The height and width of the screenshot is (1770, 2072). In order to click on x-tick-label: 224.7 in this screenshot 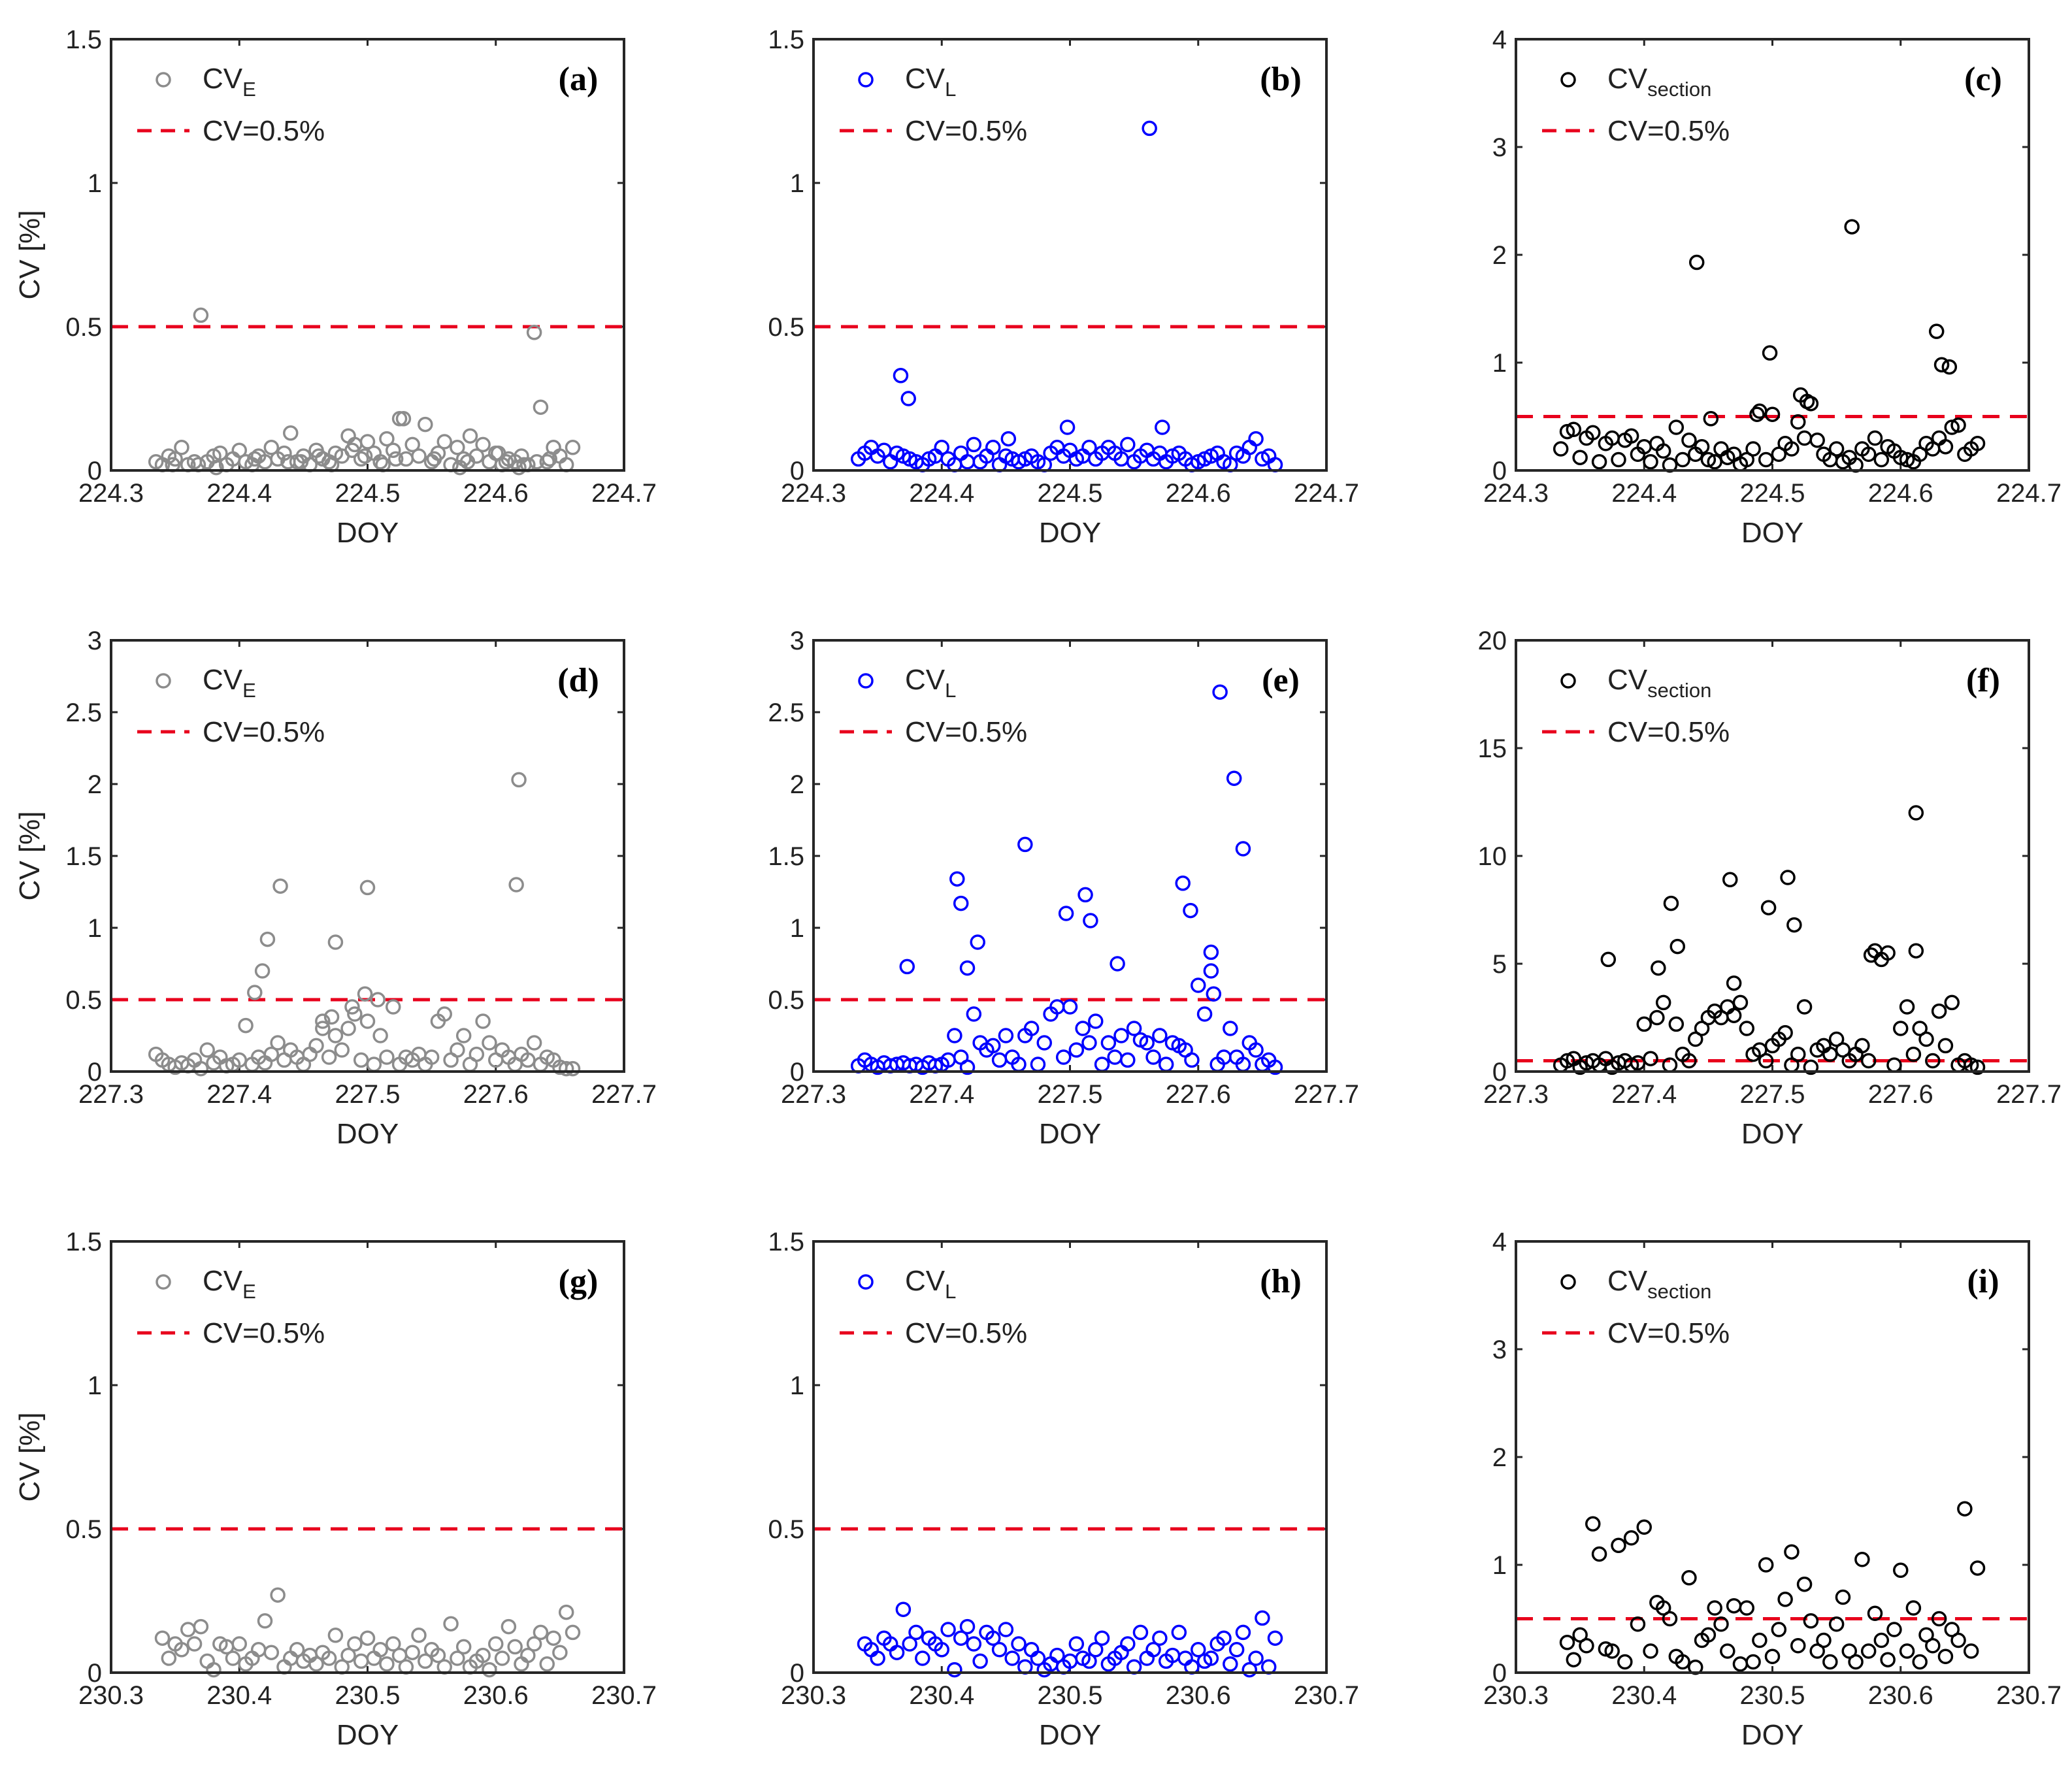, I will do `click(624, 493)`.